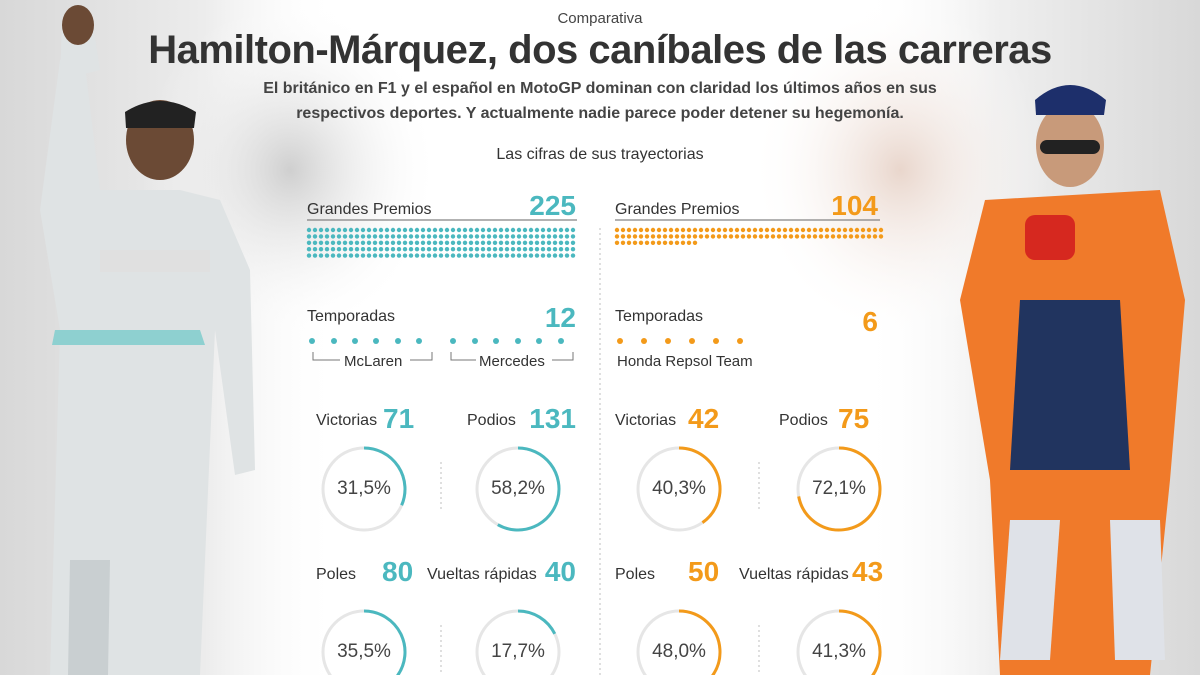 The height and width of the screenshot is (675, 1200). What do you see at coordinates (704, 418) in the screenshot?
I see `marquez-wins-value: 42` at bounding box center [704, 418].